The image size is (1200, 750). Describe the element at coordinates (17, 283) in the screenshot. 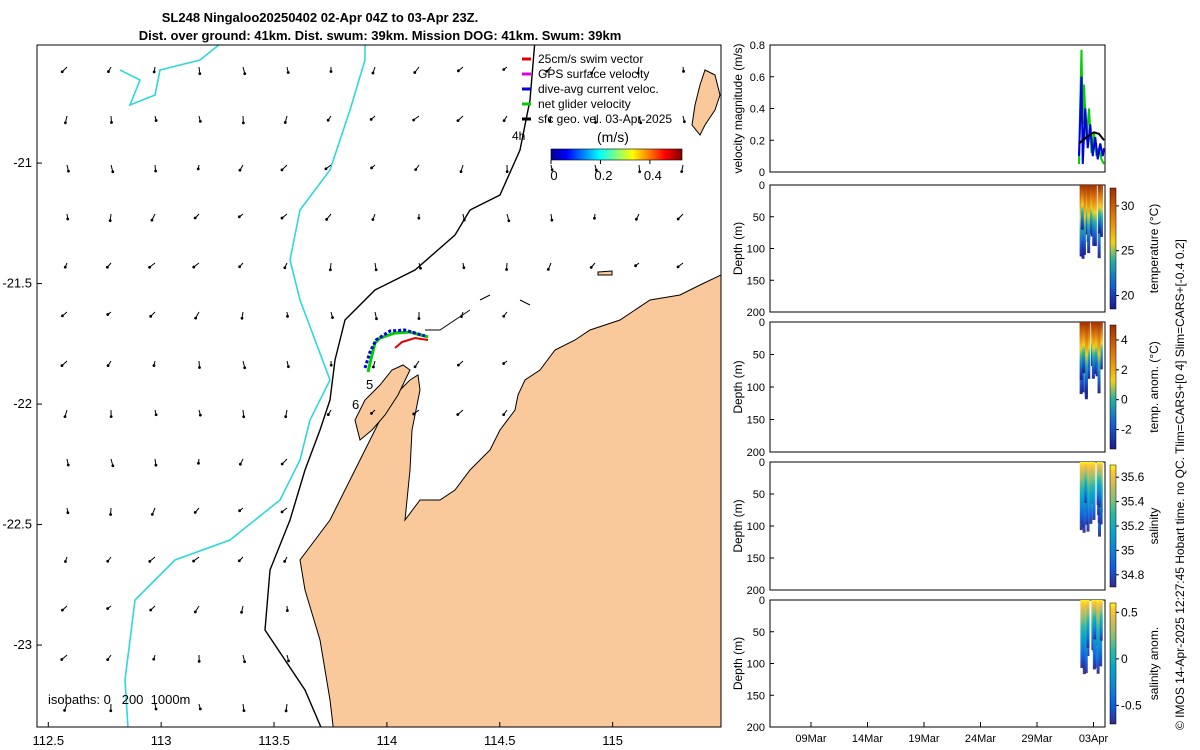

I see `y-tick-label: -21.5` at that location.